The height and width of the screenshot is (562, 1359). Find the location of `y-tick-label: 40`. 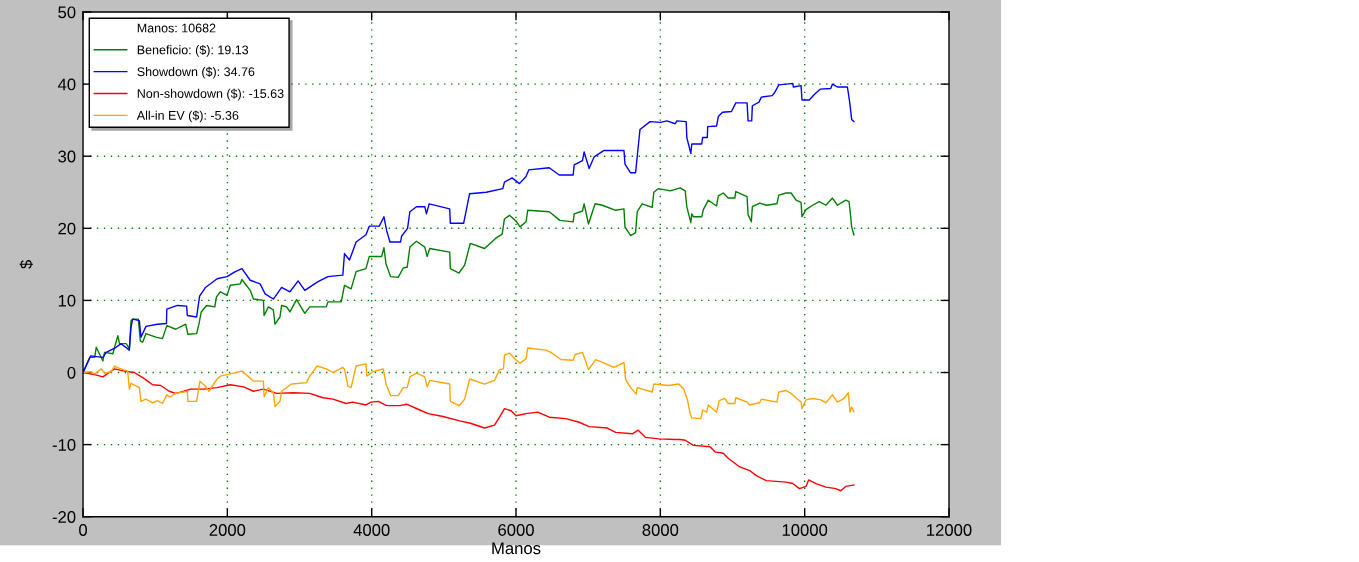

y-tick-label: 40 is located at coordinates (66, 84).